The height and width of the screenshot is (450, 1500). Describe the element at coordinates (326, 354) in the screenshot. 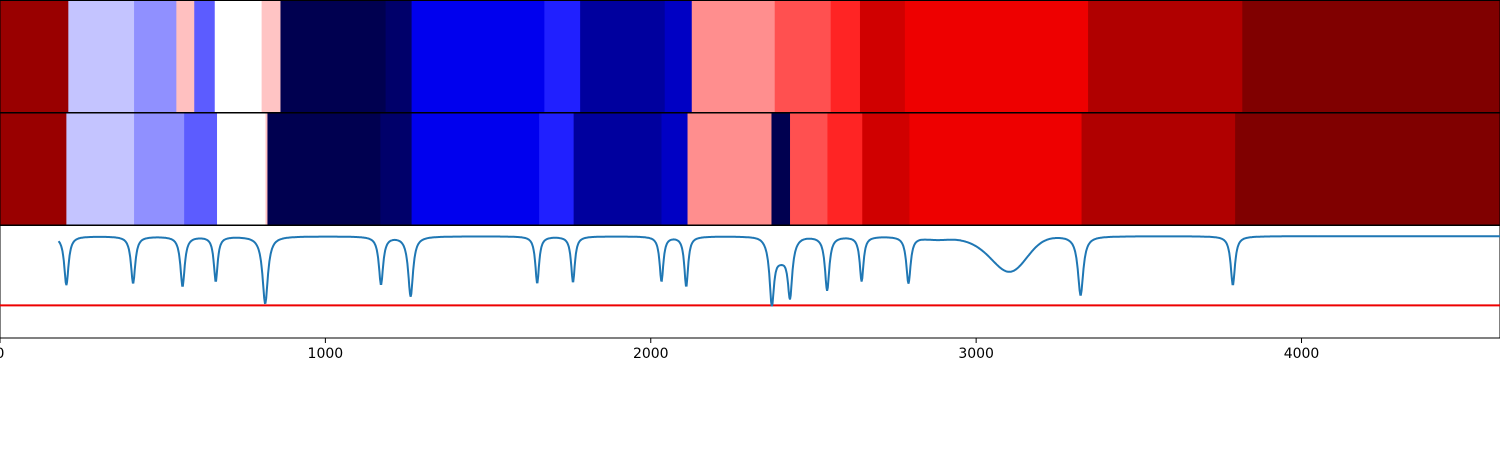

I see `x-tick-label-1: 1000` at that location.